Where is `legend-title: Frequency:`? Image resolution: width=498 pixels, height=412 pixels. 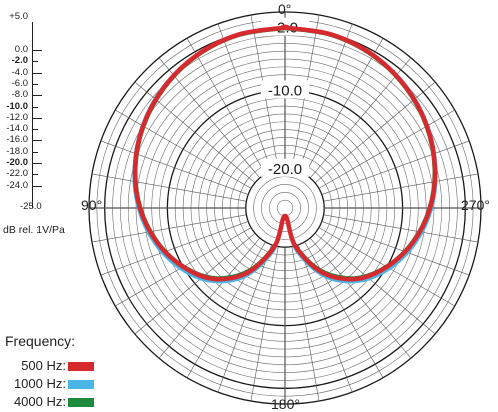
legend-title: Frequency: is located at coordinates (40, 341).